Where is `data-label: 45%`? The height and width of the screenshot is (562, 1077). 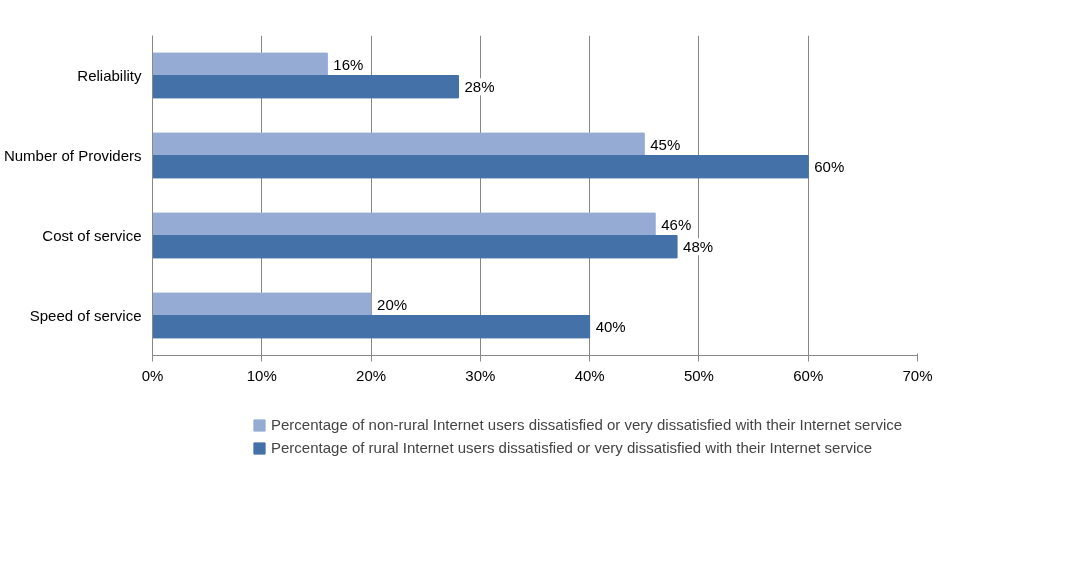
data-label: 45% is located at coordinates (665, 144).